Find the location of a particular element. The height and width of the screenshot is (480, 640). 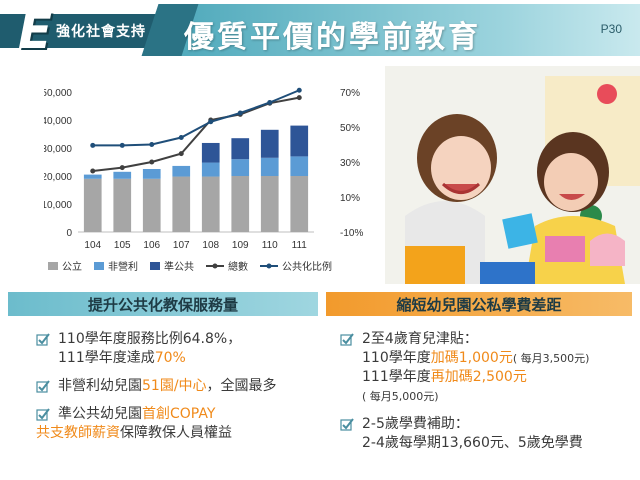

left-section-heading: 提升公共化教保服務量 is located at coordinates (163, 304).